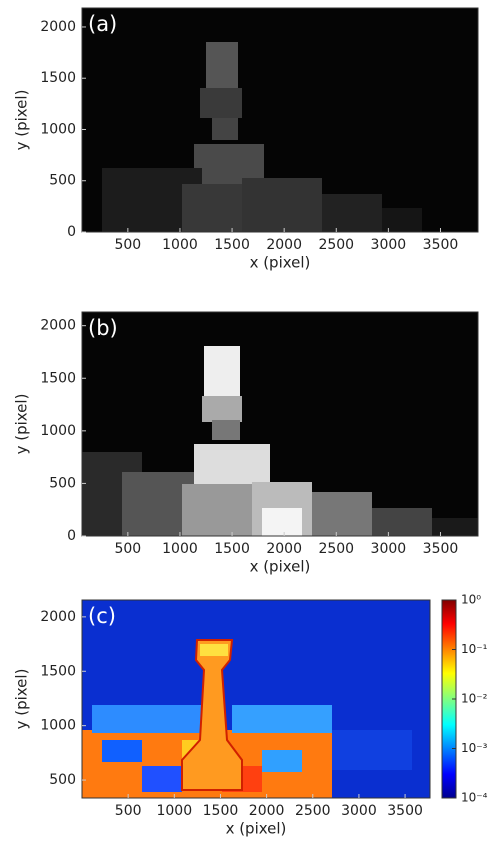 The image size is (495, 846). What do you see at coordinates (471, 600) in the screenshot?
I see `colorbar-tick-label: 10⁰` at bounding box center [471, 600].